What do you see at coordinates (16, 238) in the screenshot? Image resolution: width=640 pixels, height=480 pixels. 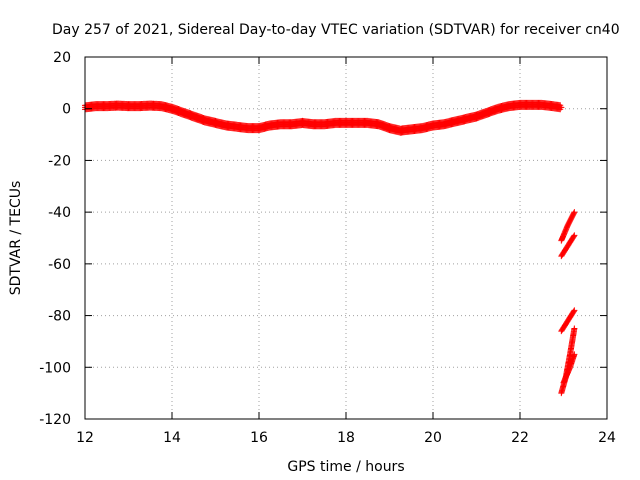 I see `y-axis-label: SDTVAR / TECUs` at bounding box center [16, 238].